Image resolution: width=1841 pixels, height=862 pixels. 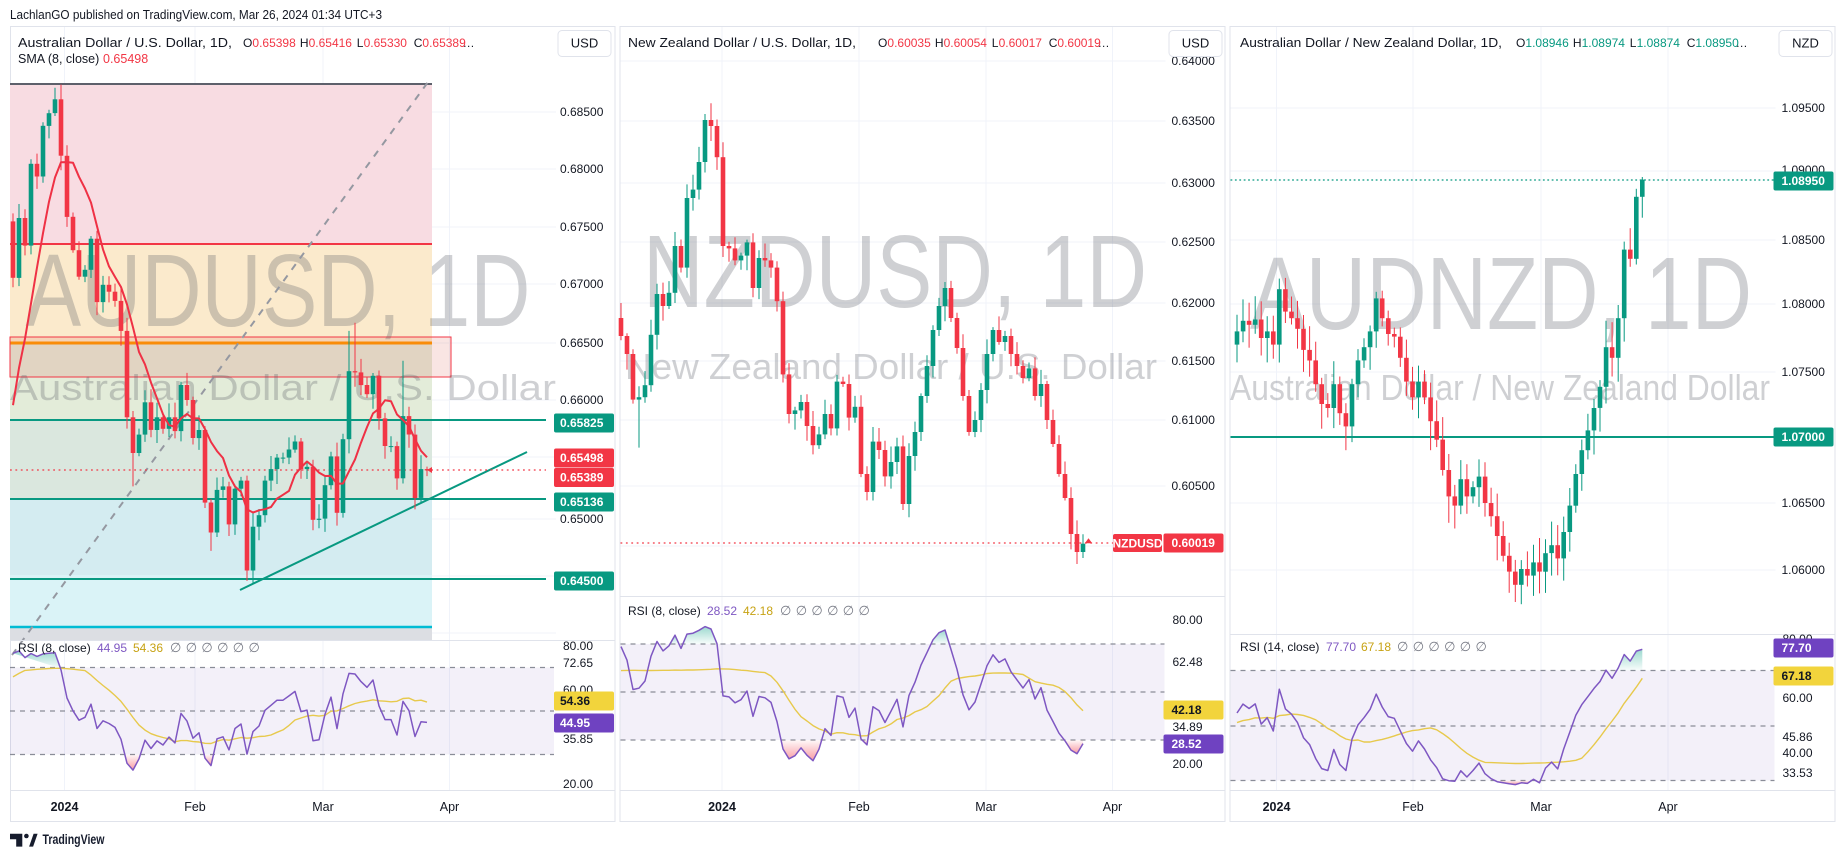 What do you see at coordinates (1797, 676) in the screenshot?
I see `svg-text: 67.18` at bounding box center [1797, 676].